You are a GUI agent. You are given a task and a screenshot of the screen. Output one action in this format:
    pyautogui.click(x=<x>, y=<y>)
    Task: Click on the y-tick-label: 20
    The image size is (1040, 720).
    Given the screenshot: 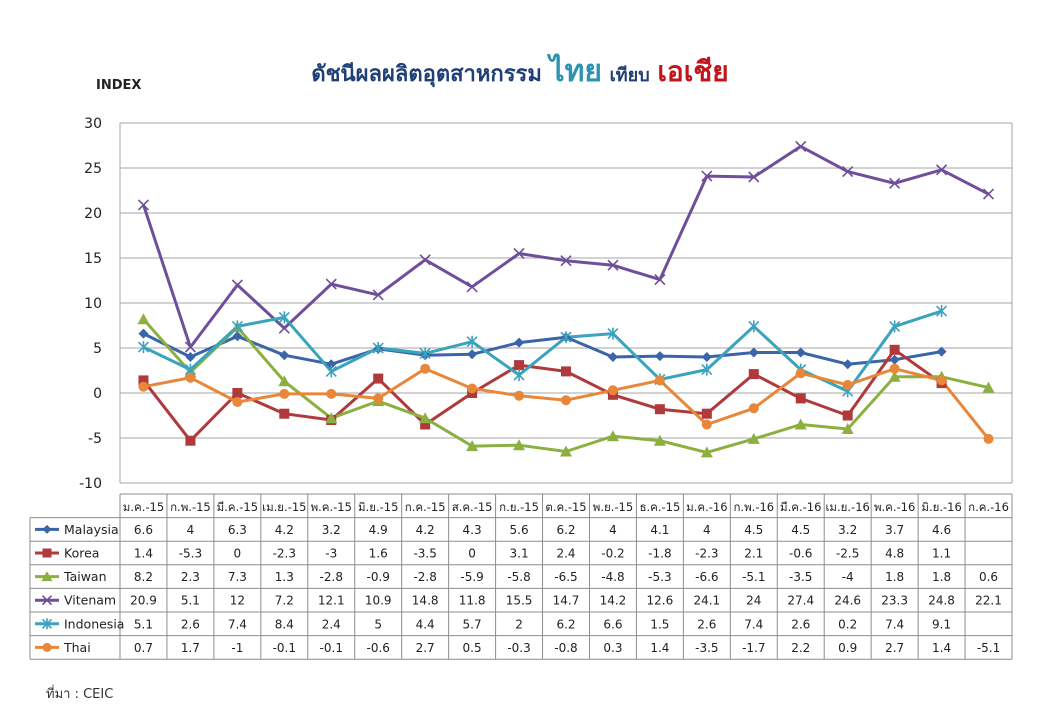 What is the action you would take?
    pyautogui.click(x=93, y=214)
    